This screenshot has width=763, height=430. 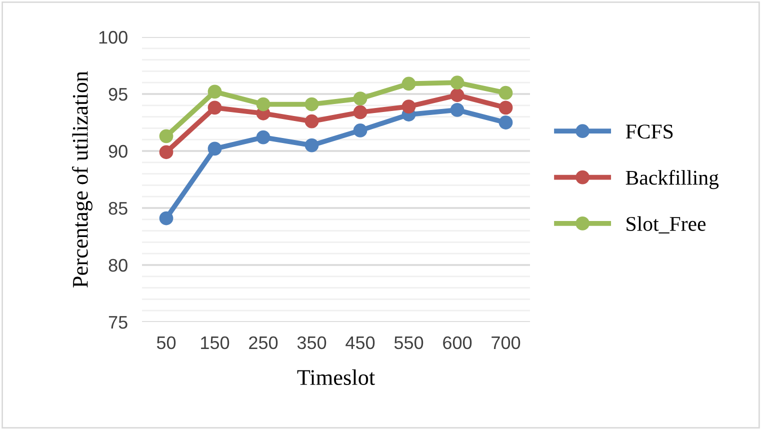 I want to click on legend-label: Slot_Free, so click(x=666, y=225).